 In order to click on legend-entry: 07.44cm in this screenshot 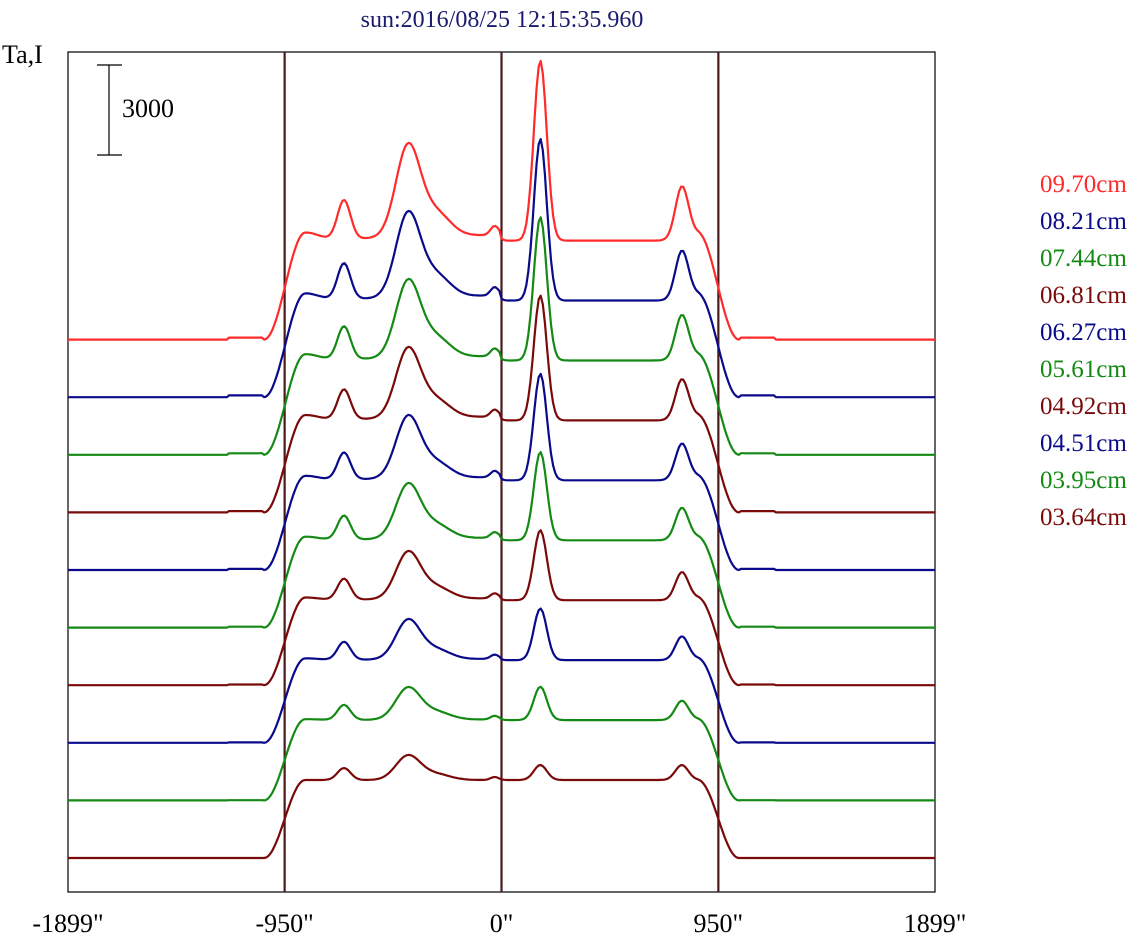, I will do `click(1083, 258)`.